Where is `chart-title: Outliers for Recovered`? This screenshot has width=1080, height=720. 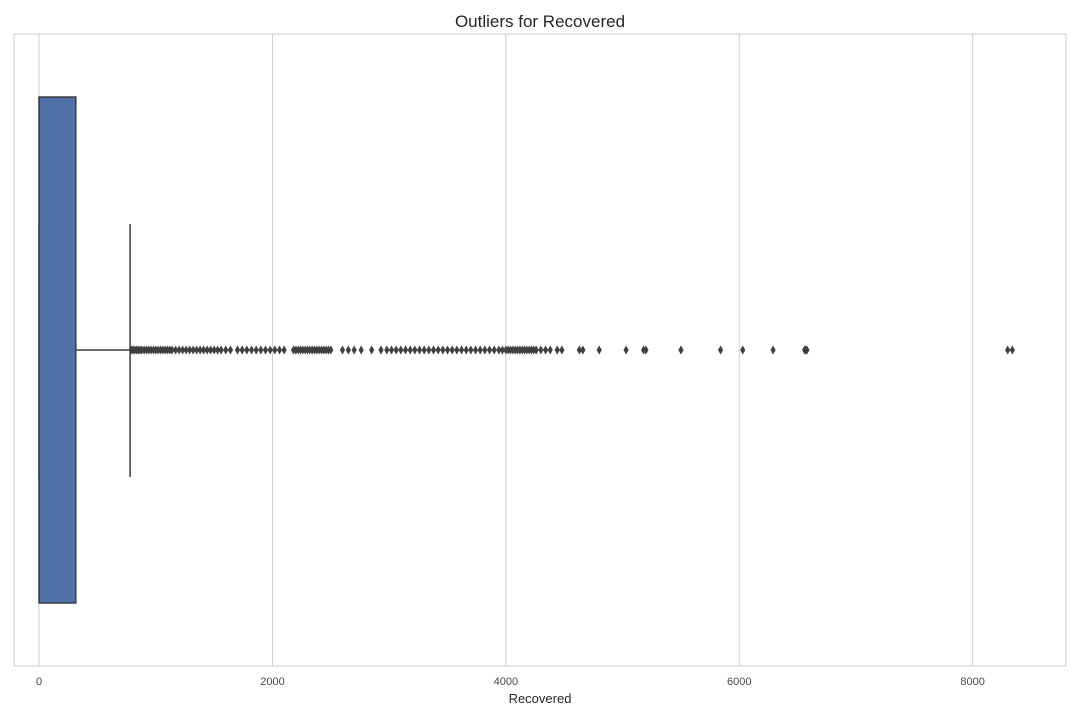 chart-title: Outliers for Recovered is located at coordinates (540, 21).